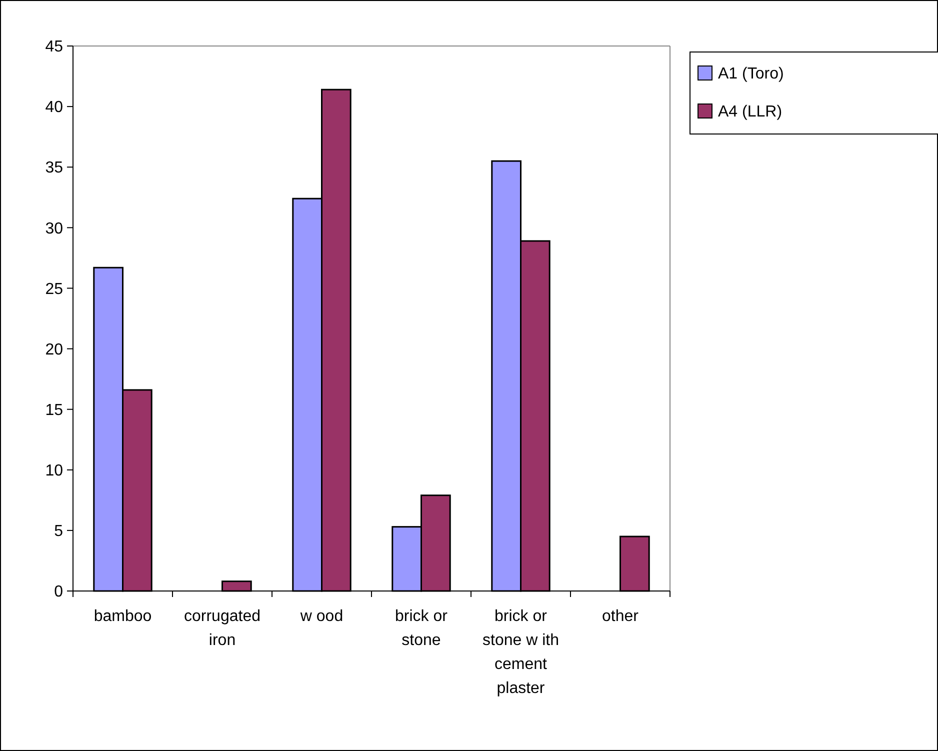  I want to click on legend-label: A4 (LLR), so click(750, 112).